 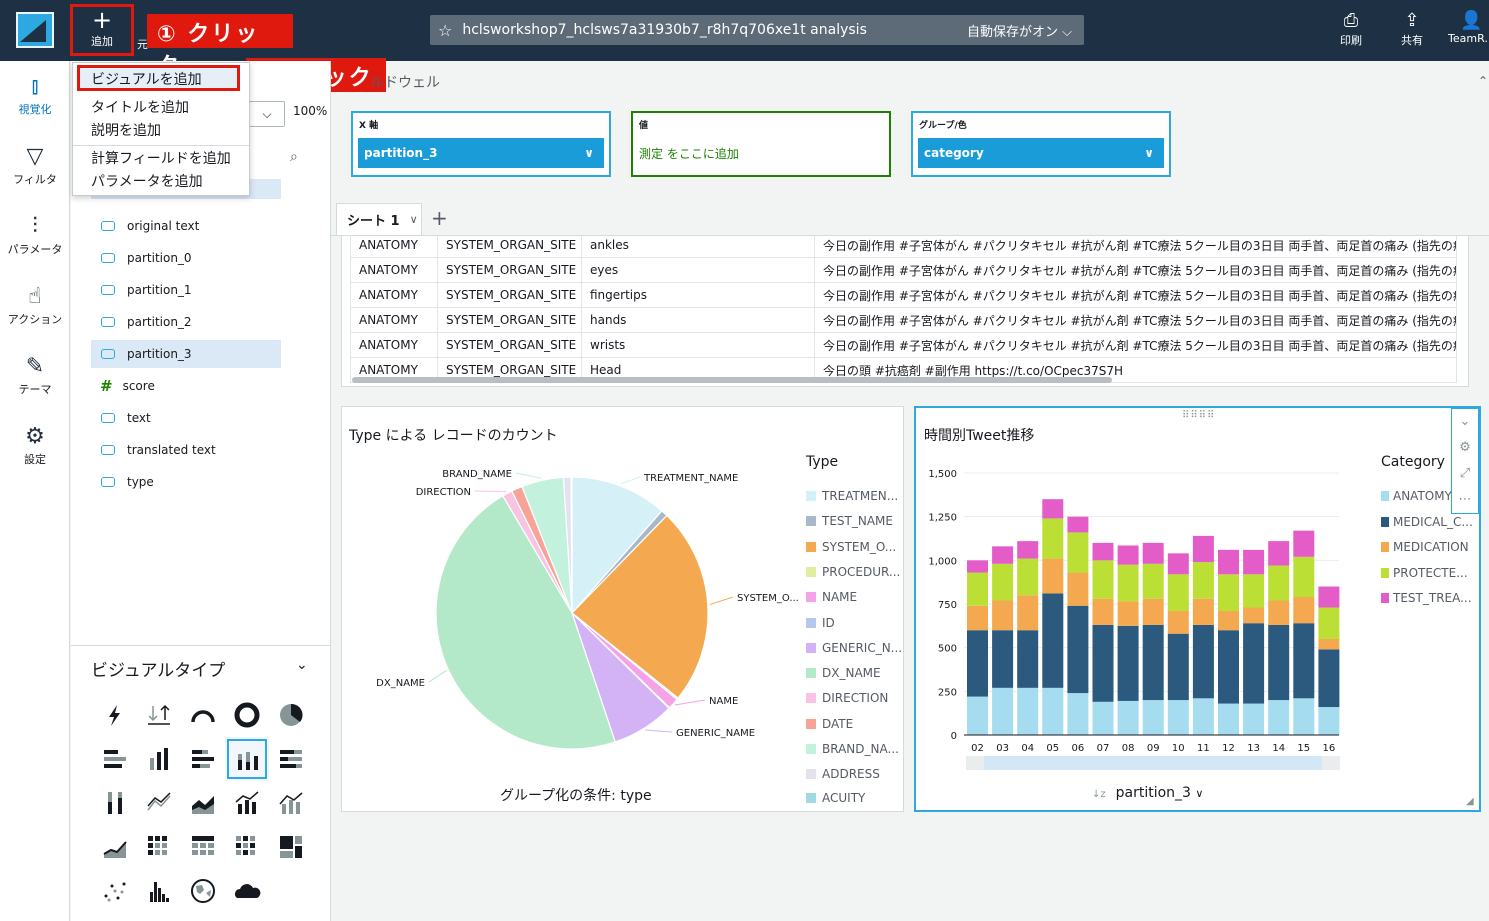 I want to click on field-item: type, so click(x=186, y=482).